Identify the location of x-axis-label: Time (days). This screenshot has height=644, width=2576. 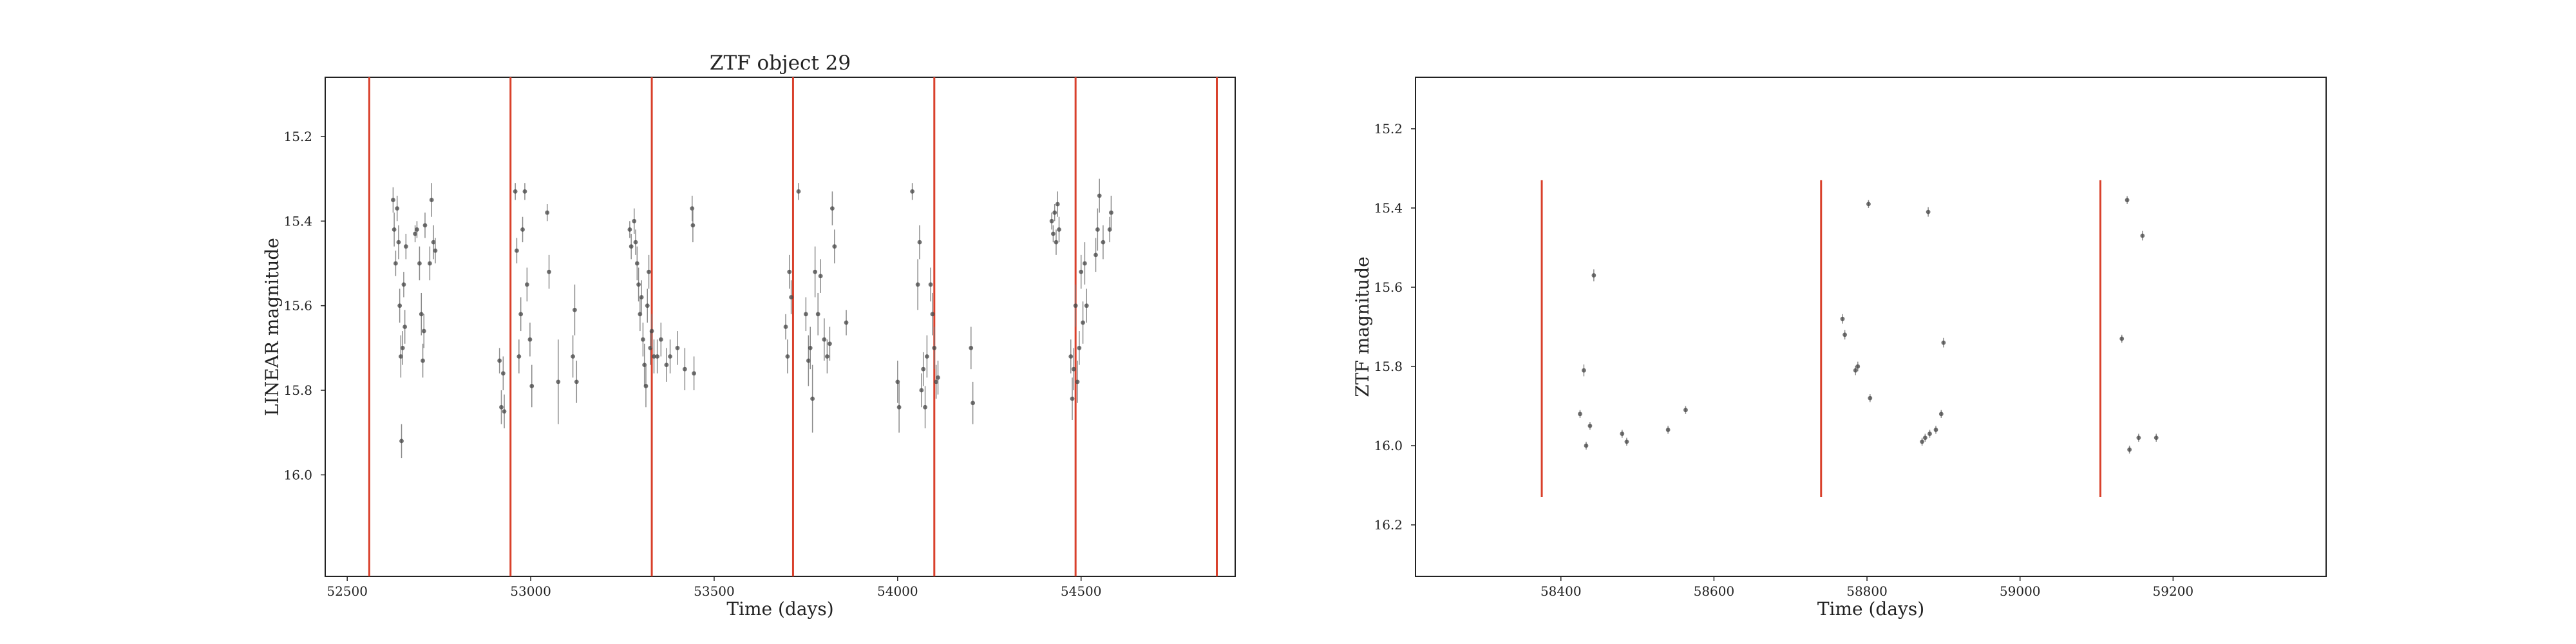
(1870, 609).